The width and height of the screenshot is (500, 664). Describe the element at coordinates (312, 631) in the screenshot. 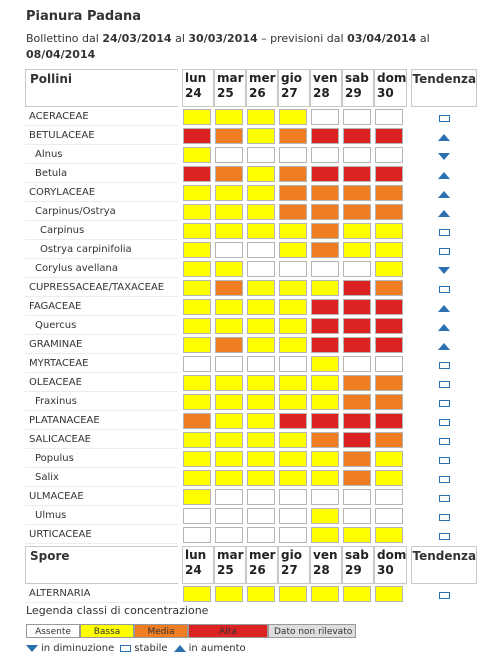

I see `legend-non-rilevato: Dato non rilevato` at that location.